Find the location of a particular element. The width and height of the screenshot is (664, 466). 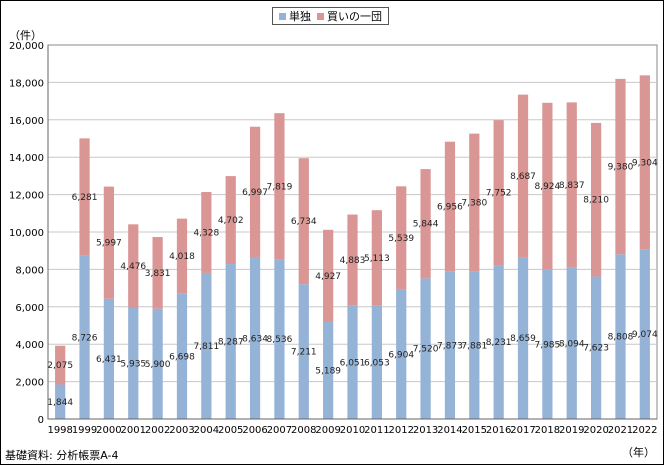

chart-legend: 単独 買いの一団 is located at coordinates (330, 16).